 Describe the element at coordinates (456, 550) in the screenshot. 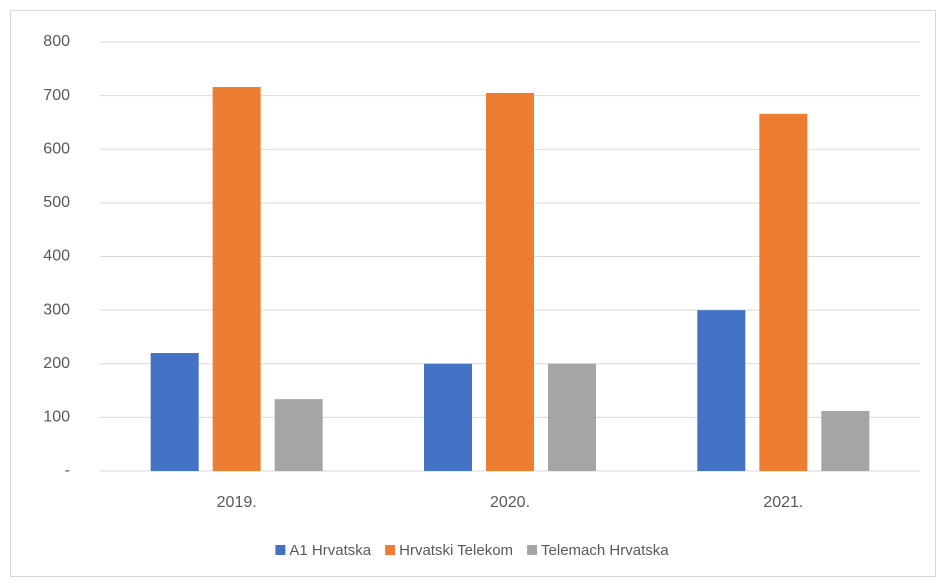

I see `legend-label: Hrvatski Telekom` at that location.